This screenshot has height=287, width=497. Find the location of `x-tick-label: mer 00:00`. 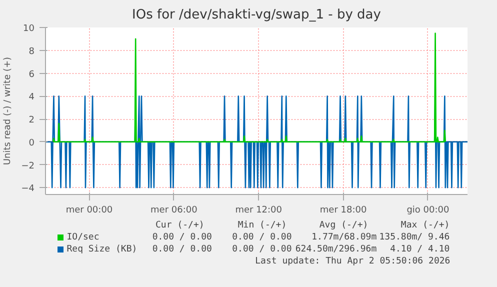

x-tick-label: mer 00:00 is located at coordinates (89, 211).